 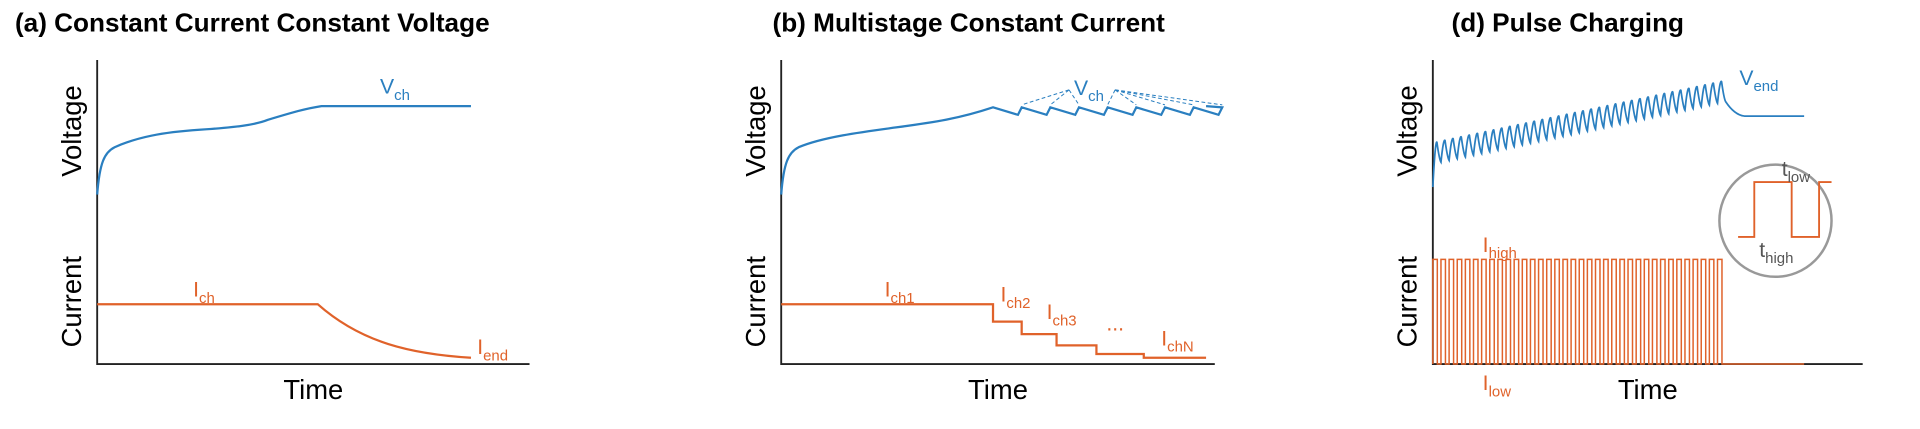 I want to click on annotation: tlow, so click(x=1796, y=172).